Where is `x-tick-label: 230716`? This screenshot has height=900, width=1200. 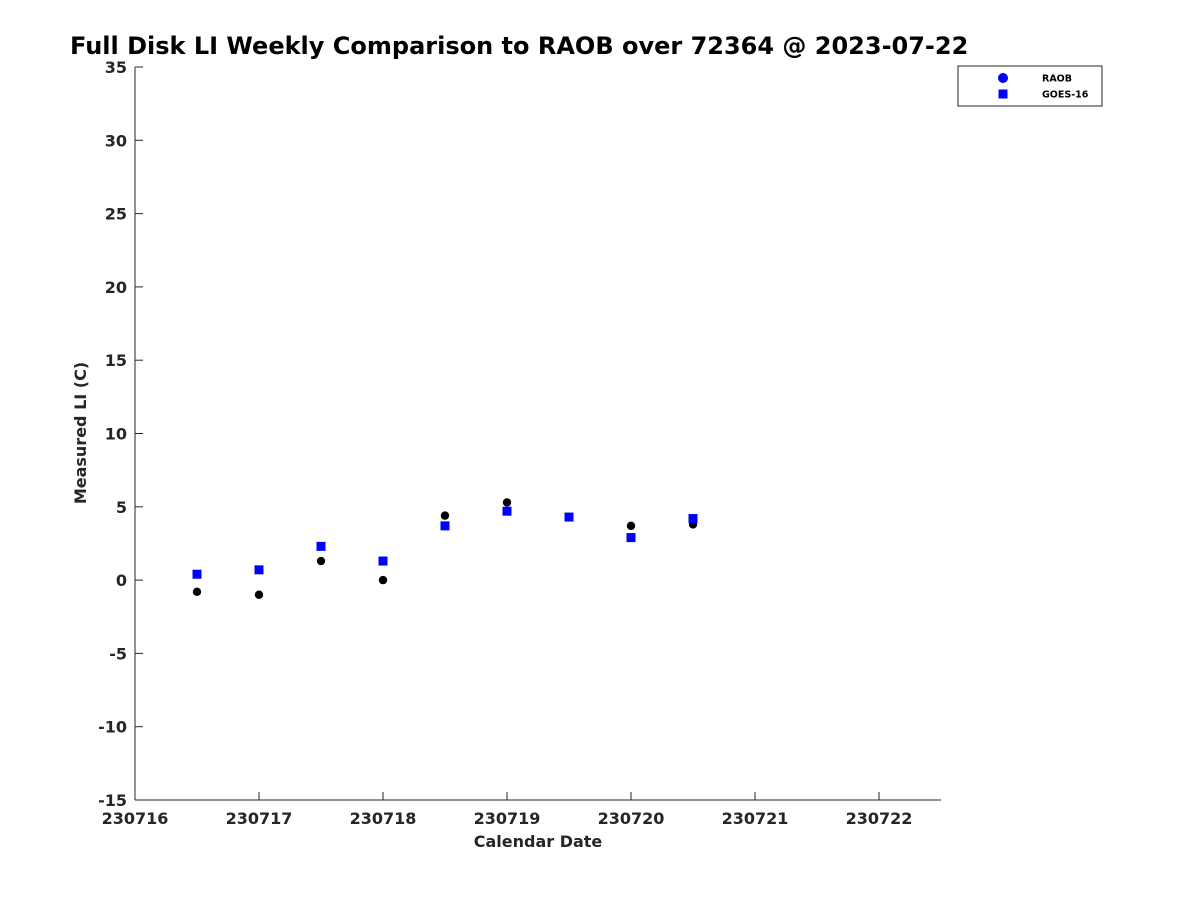 x-tick-label: 230716 is located at coordinates (135, 818).